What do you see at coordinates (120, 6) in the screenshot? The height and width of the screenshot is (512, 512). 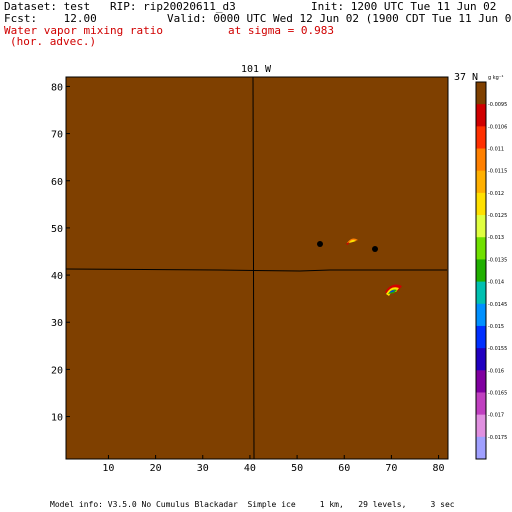 I see `dataset-label: Dataset: test RIP: rip20020611_d3` at bounding box center [120, 6].